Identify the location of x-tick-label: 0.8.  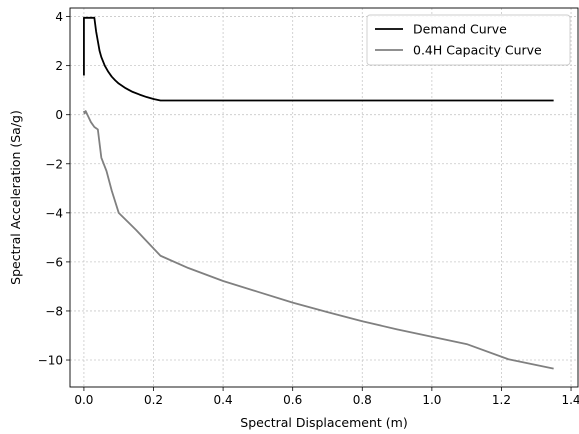
(362, 400).